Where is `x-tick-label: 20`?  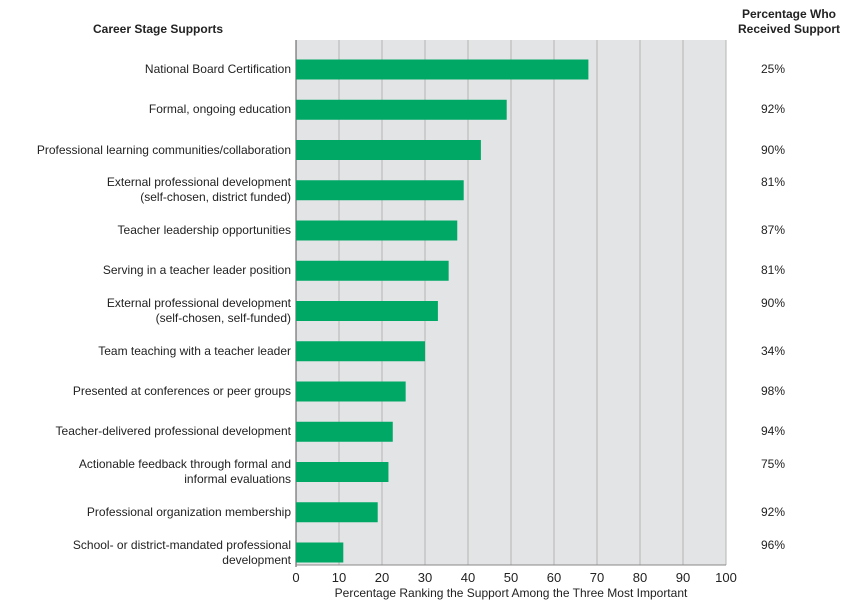
x-tick-label: 20 is located at coordinates (382, 577).